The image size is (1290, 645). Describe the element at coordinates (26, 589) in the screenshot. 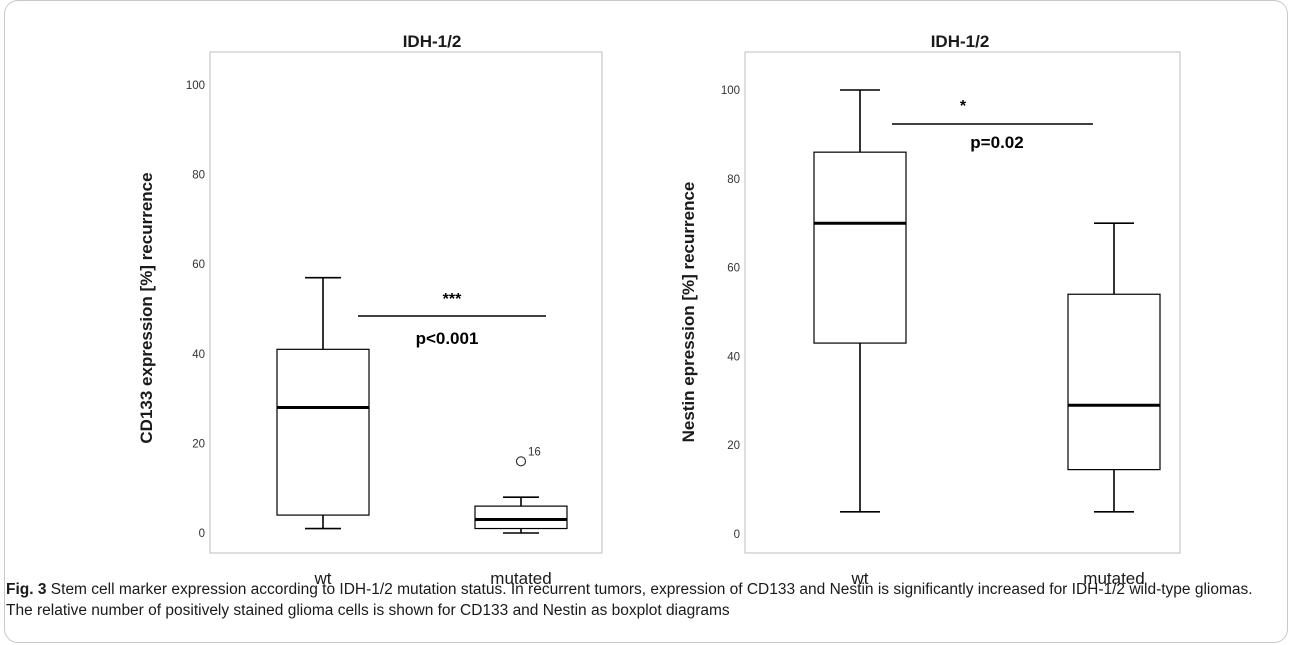

I see `caption-label: Fig. 3` at that location.